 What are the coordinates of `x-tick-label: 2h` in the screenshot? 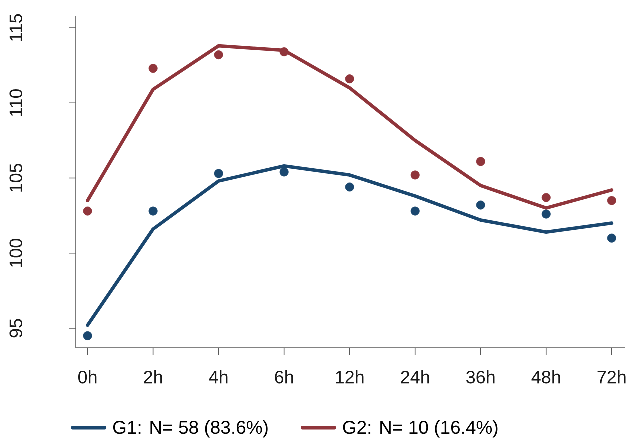 It's located at (153, 377).